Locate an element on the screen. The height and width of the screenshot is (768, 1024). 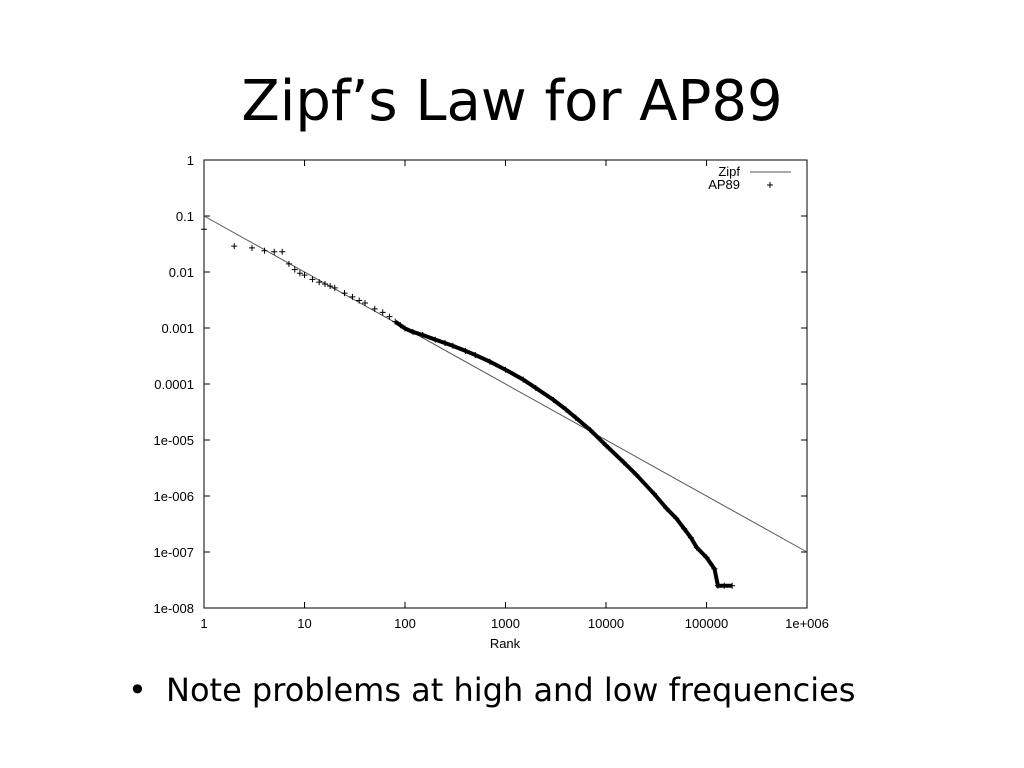
x-tick-label: 1000 is located at coordinates (505, 623).